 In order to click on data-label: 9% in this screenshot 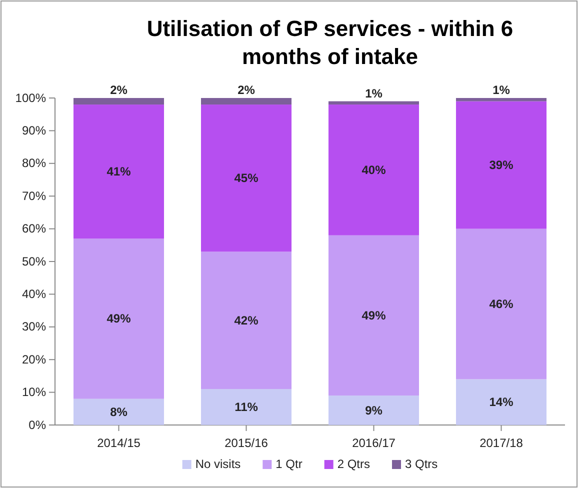, I will do `click(374, 410)`.